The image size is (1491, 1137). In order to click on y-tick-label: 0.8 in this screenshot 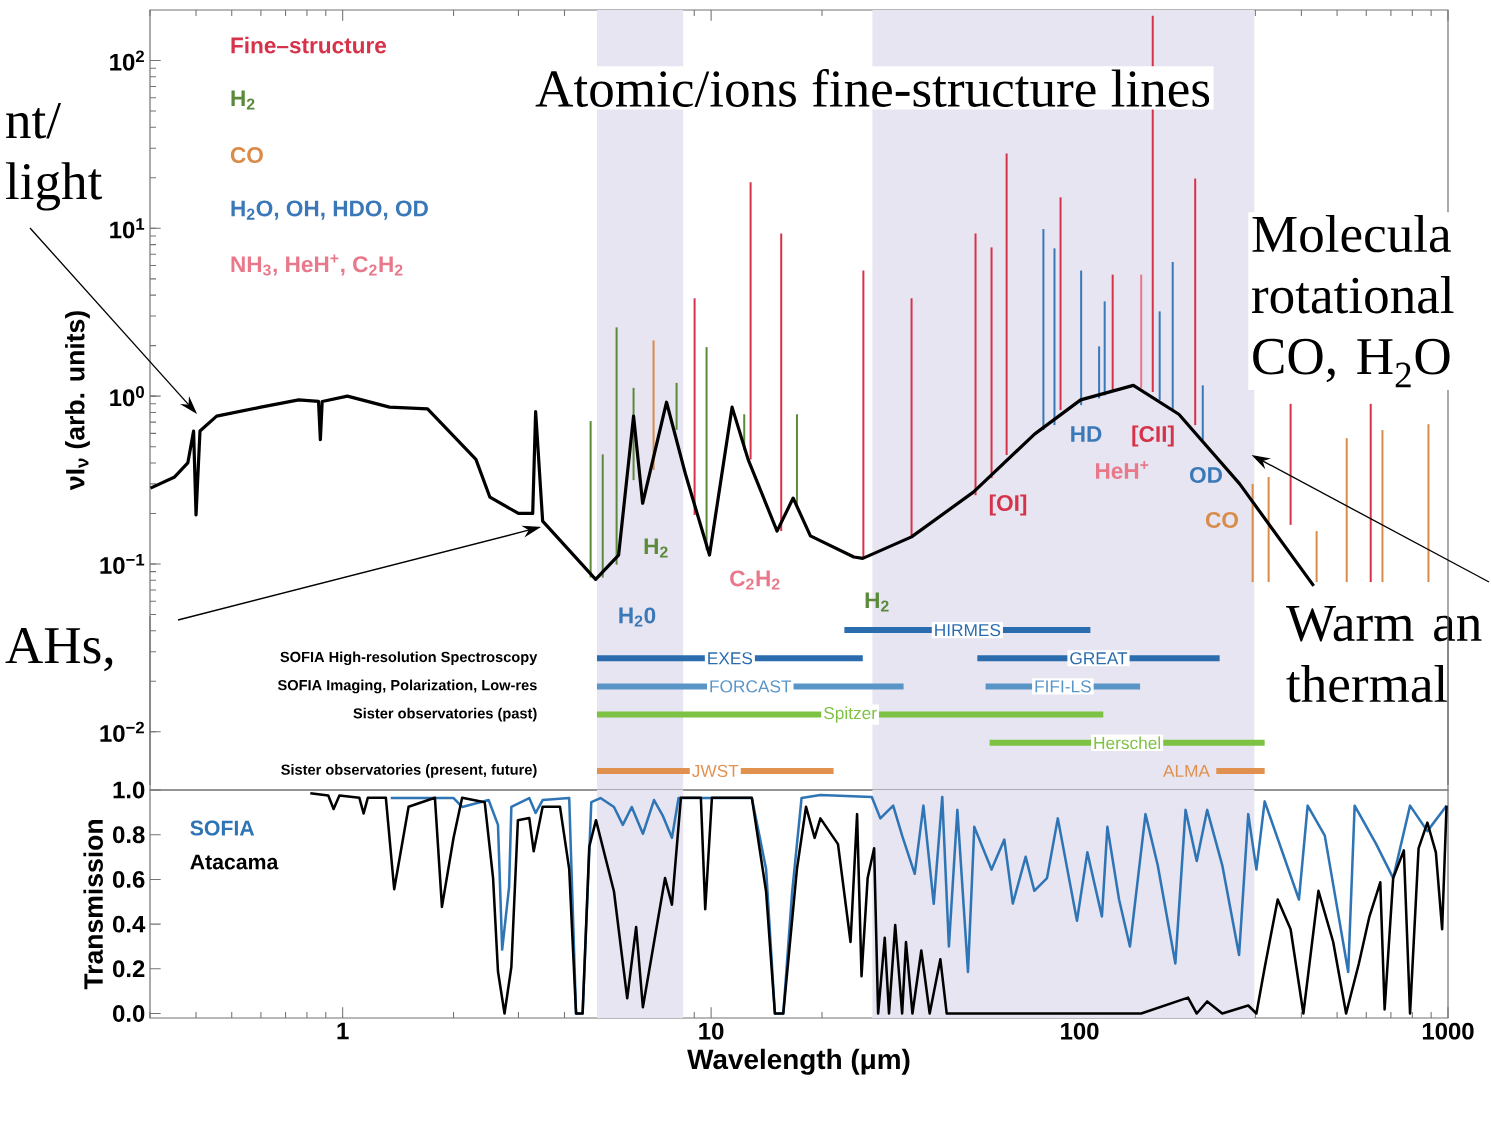, I will do `click(129, 835)`.